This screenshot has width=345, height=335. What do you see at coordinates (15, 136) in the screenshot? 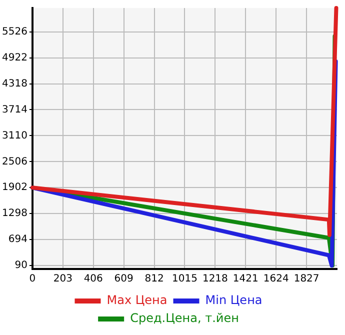
I see `y-tick-label: 3110` at bounding box center [15, 136].